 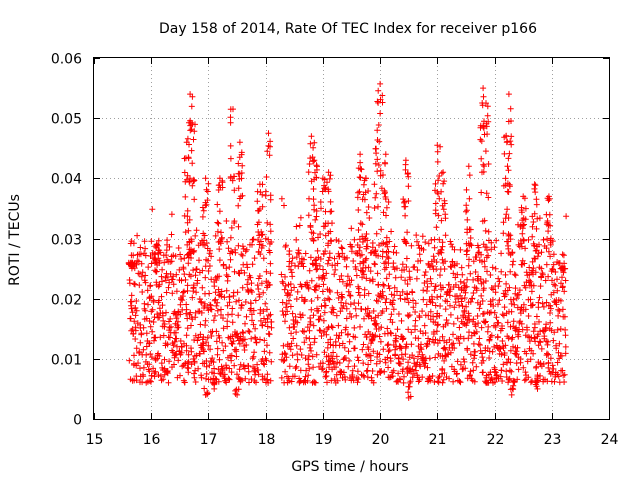 I want to click on x-tick-label: 15, so click(x=95, y=440).